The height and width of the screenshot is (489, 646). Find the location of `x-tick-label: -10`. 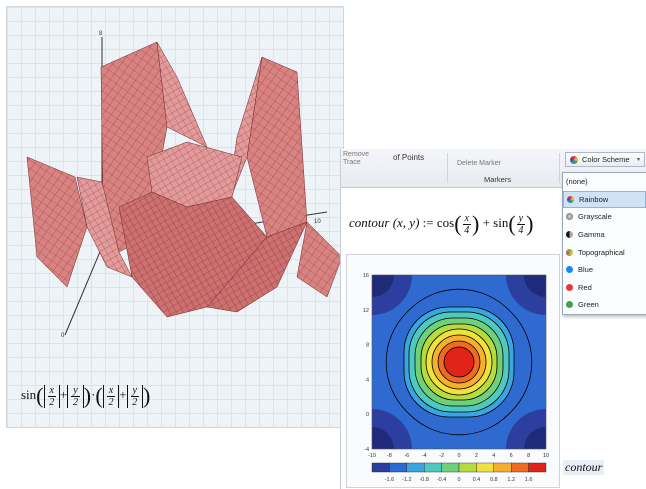

x-tick-label: -10 is located at coordinates (372, 456).